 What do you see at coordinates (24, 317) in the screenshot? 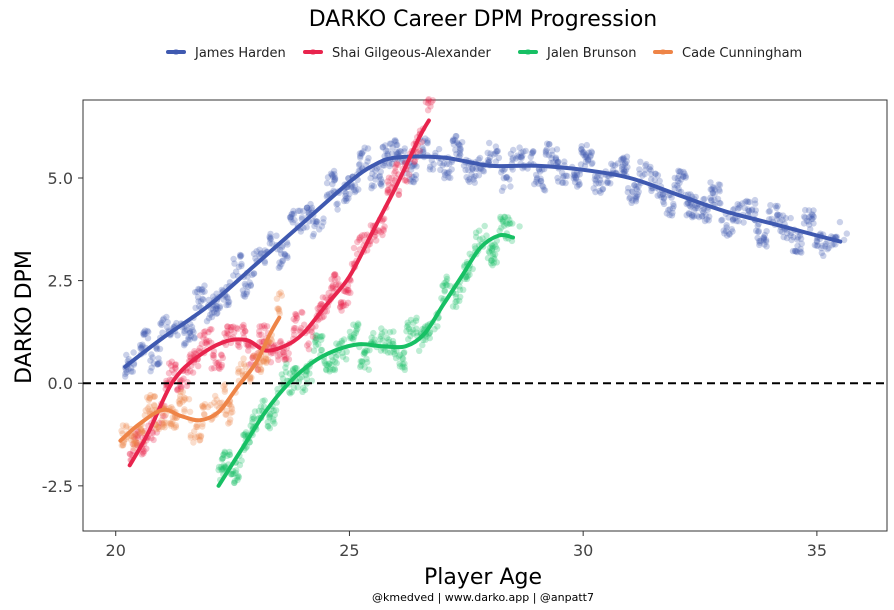
I see `y-axis-title: DARKO DPM` at bounding box center [24, 317].